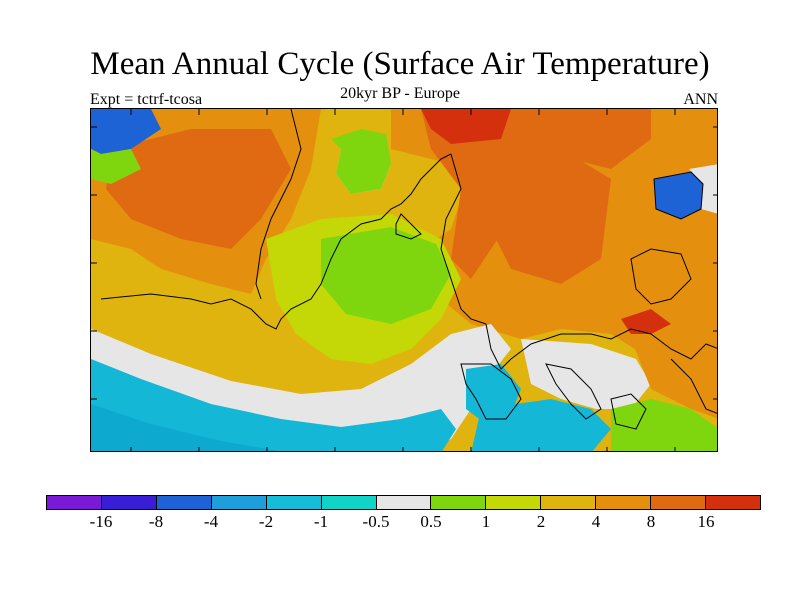  I want to click on map-region-west-yellow, so click(211, 329).